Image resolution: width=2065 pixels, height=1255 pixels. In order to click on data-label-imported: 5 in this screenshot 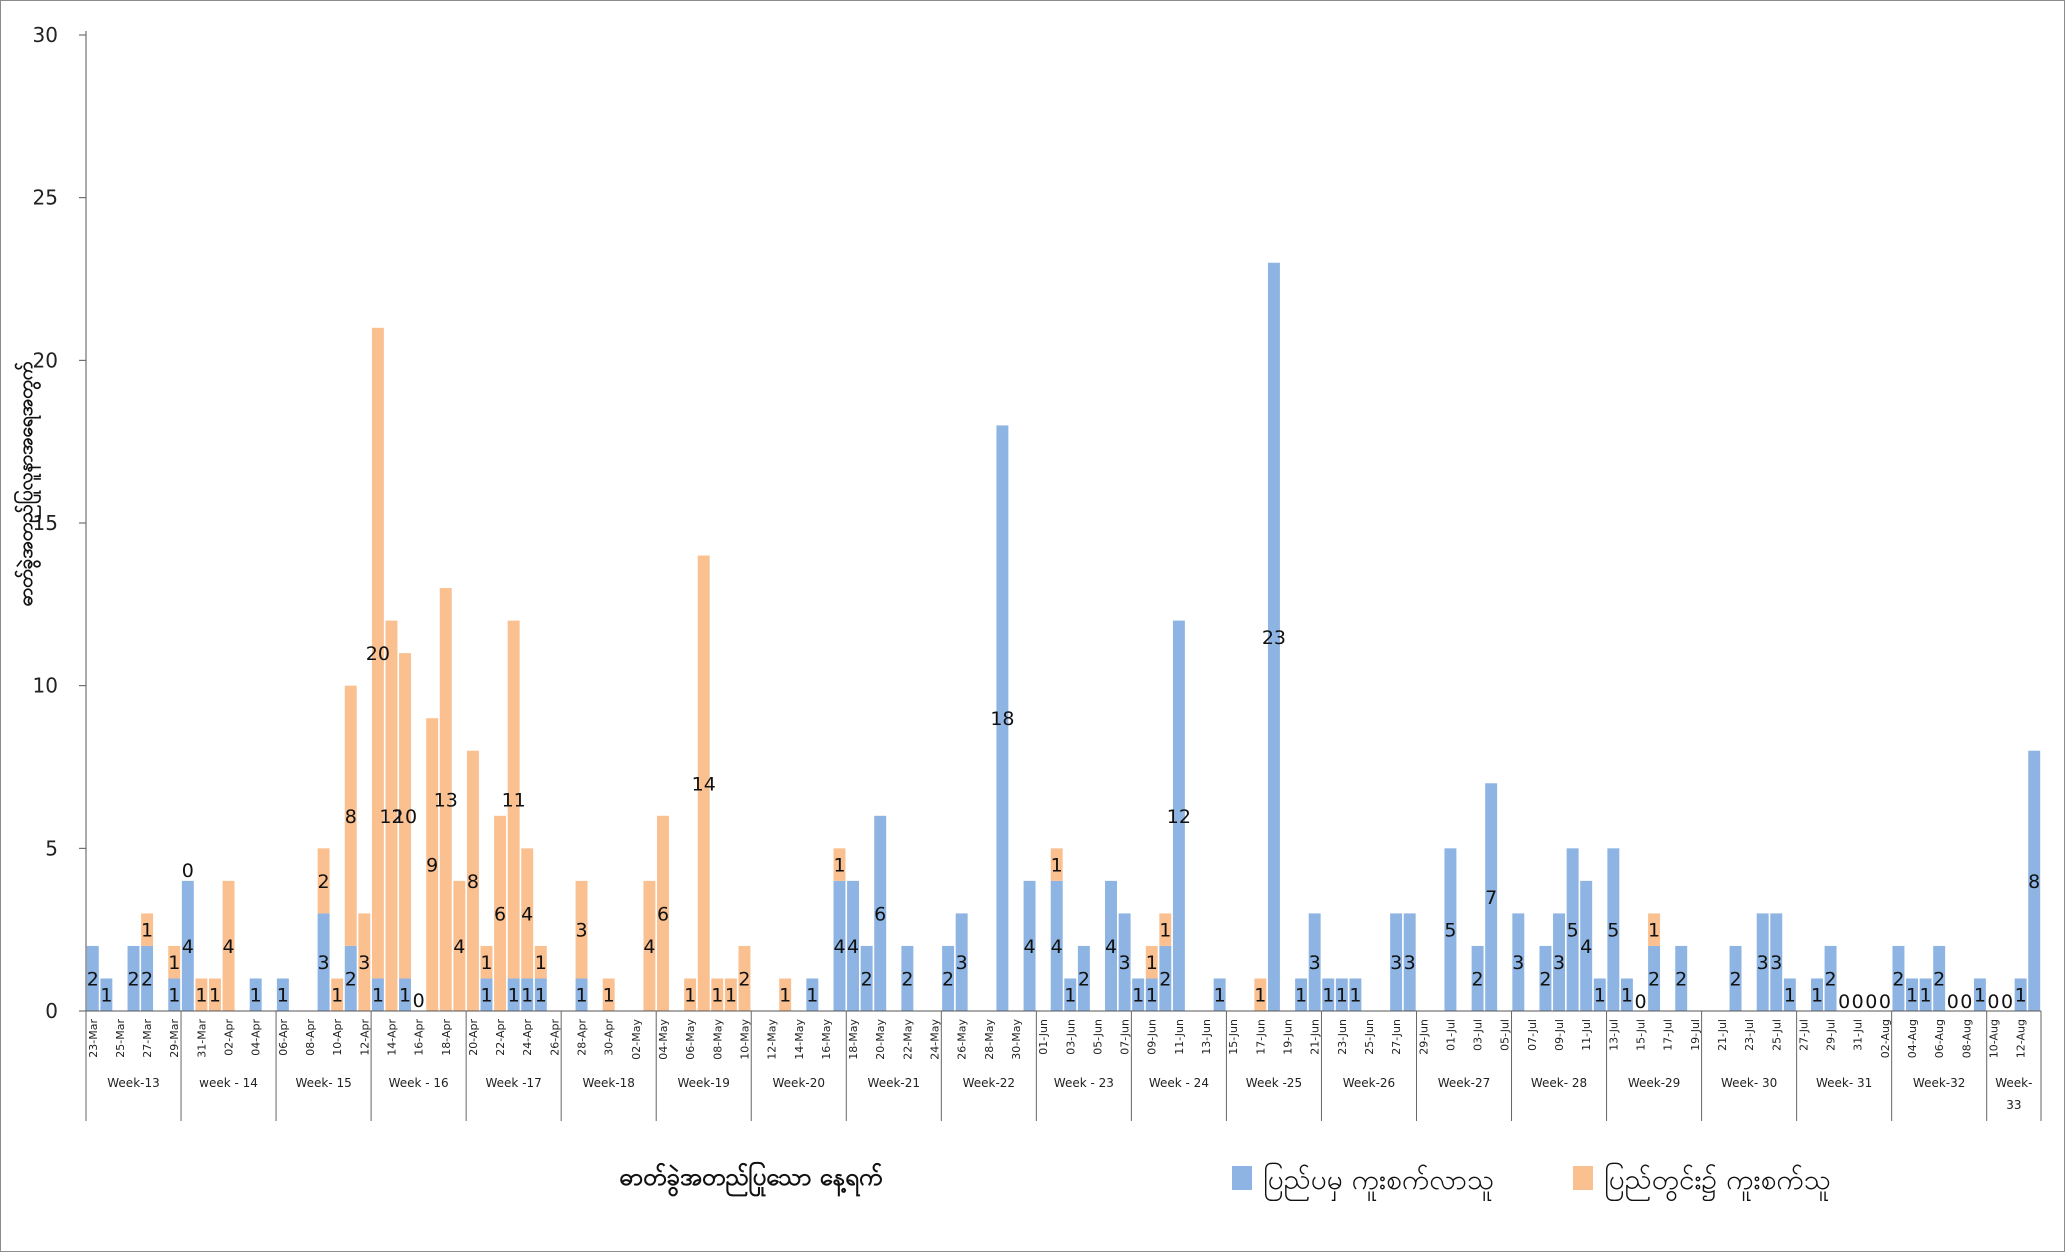, I will do `click(1613, 931)`.